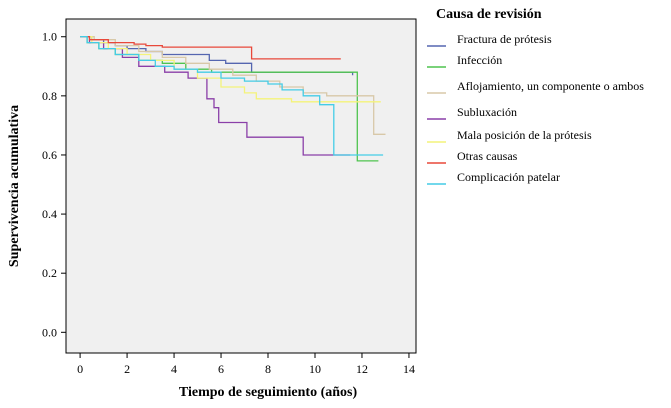 The height and width of the screenshot is (408, 671). I want to click on x-tick-label: 4, so click(174, 369).